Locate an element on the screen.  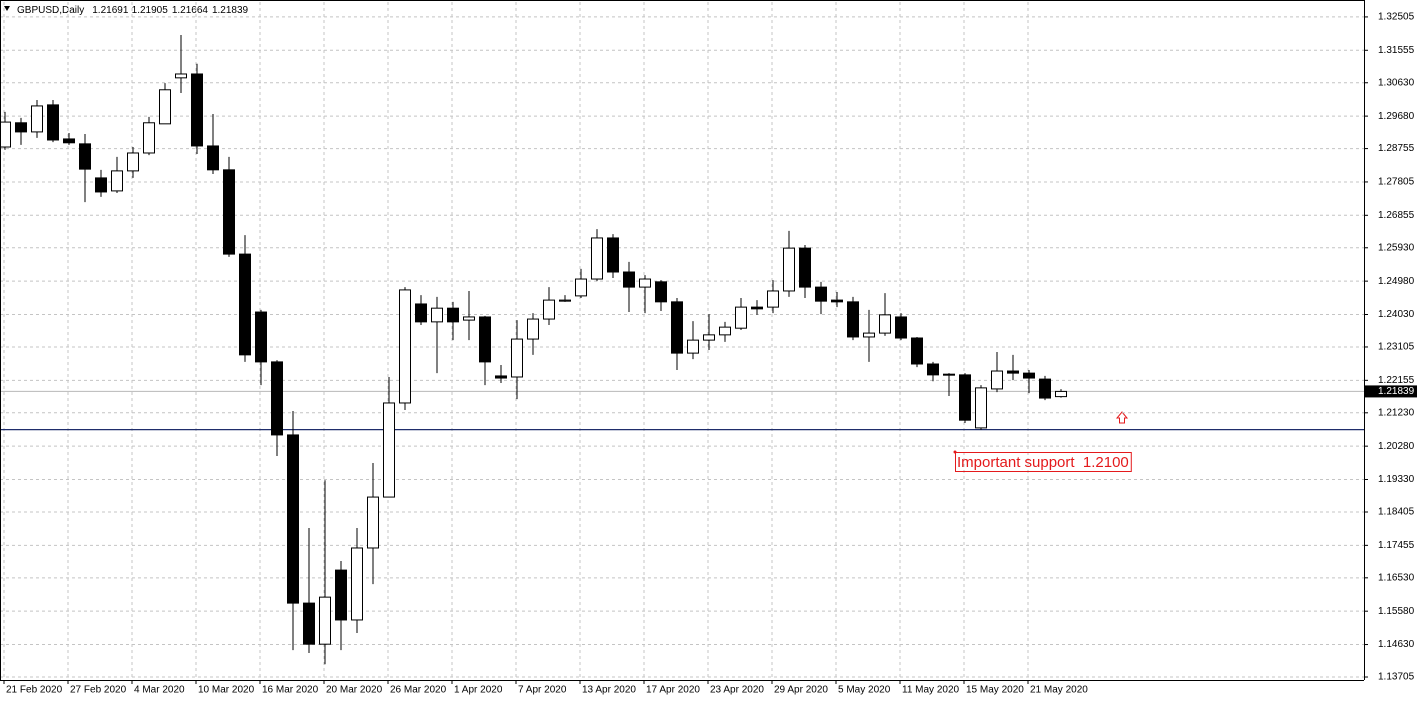
y-tick-label: 1.30630 is located at coordinates (1396, 82).